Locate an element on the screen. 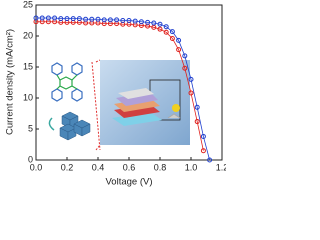 This screenshot has height=240, width=320. x-axis-title: Voltage (V) is located at coordinates (129, 182).